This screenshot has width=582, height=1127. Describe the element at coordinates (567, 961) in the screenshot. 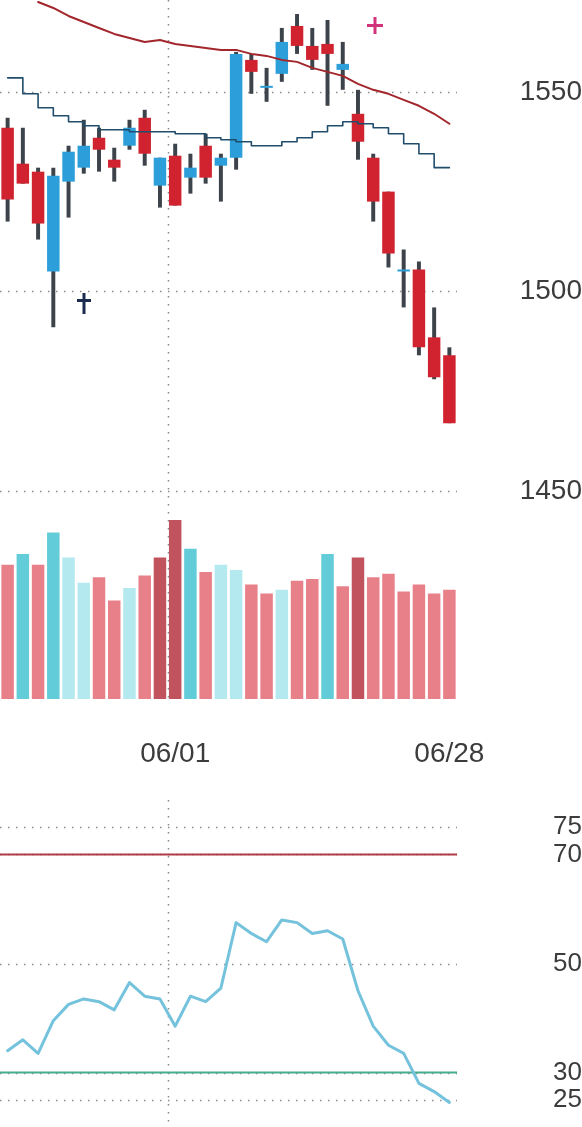

I see `y-tick-label: 50` at that location.